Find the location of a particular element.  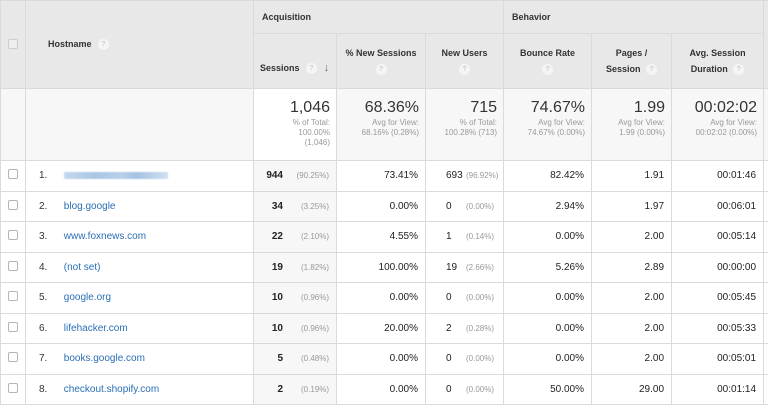

bounce-rate-cell: 2.94% is located at coordinates (548, 206).